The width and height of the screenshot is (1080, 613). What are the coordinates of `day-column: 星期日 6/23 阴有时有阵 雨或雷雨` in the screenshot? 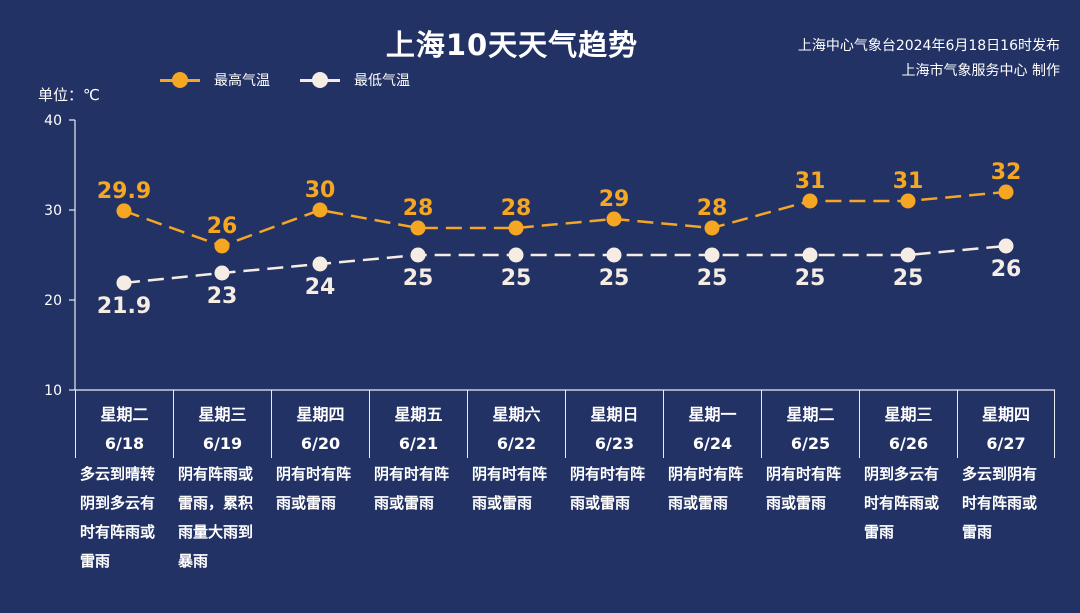 It's located at (614, 483).